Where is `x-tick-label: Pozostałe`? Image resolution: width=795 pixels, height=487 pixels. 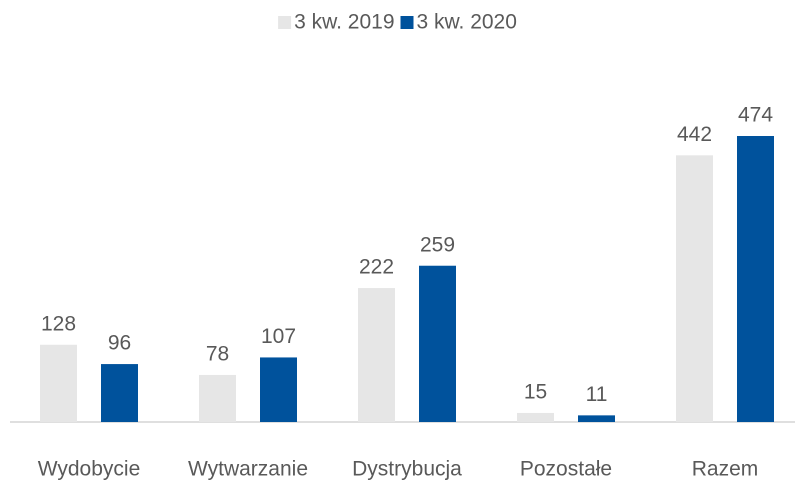 x-tick-label: Pozostałe is located at coordinates (566, 469).